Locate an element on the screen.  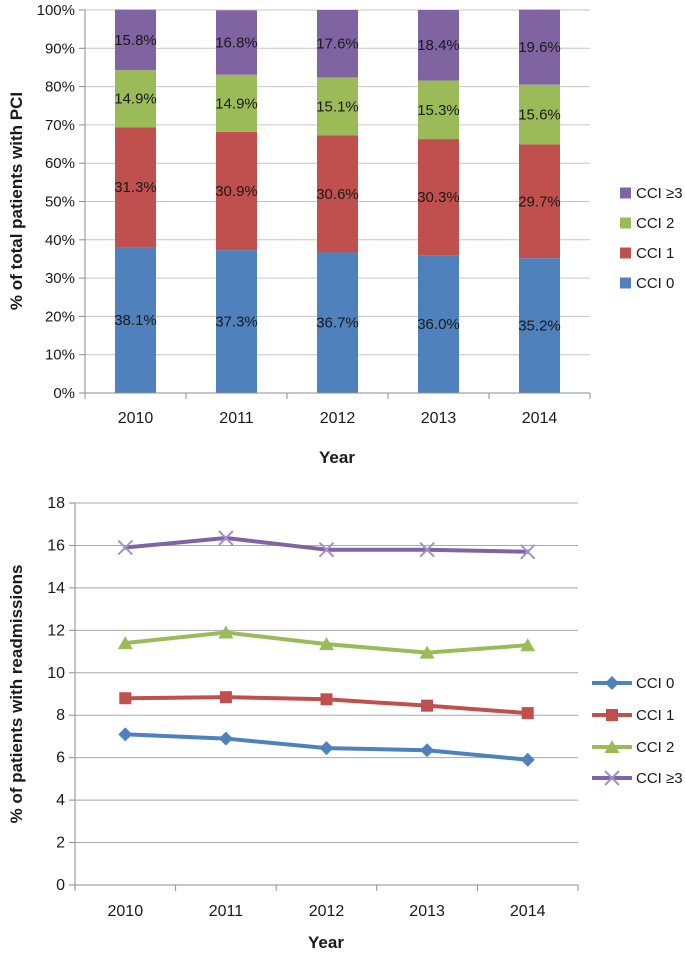
legend: CCI ≥3 CCI 2 CCI 1 CCI 0 is located at coordinates (651, 238).